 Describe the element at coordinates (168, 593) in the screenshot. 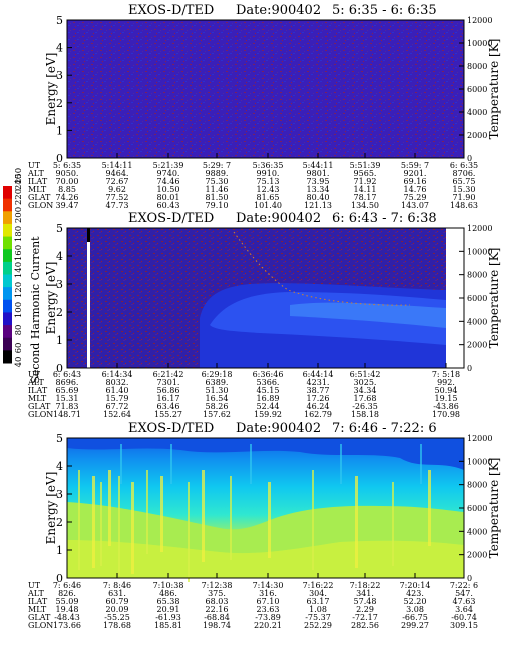

I see `row-value: 486.` at that location.